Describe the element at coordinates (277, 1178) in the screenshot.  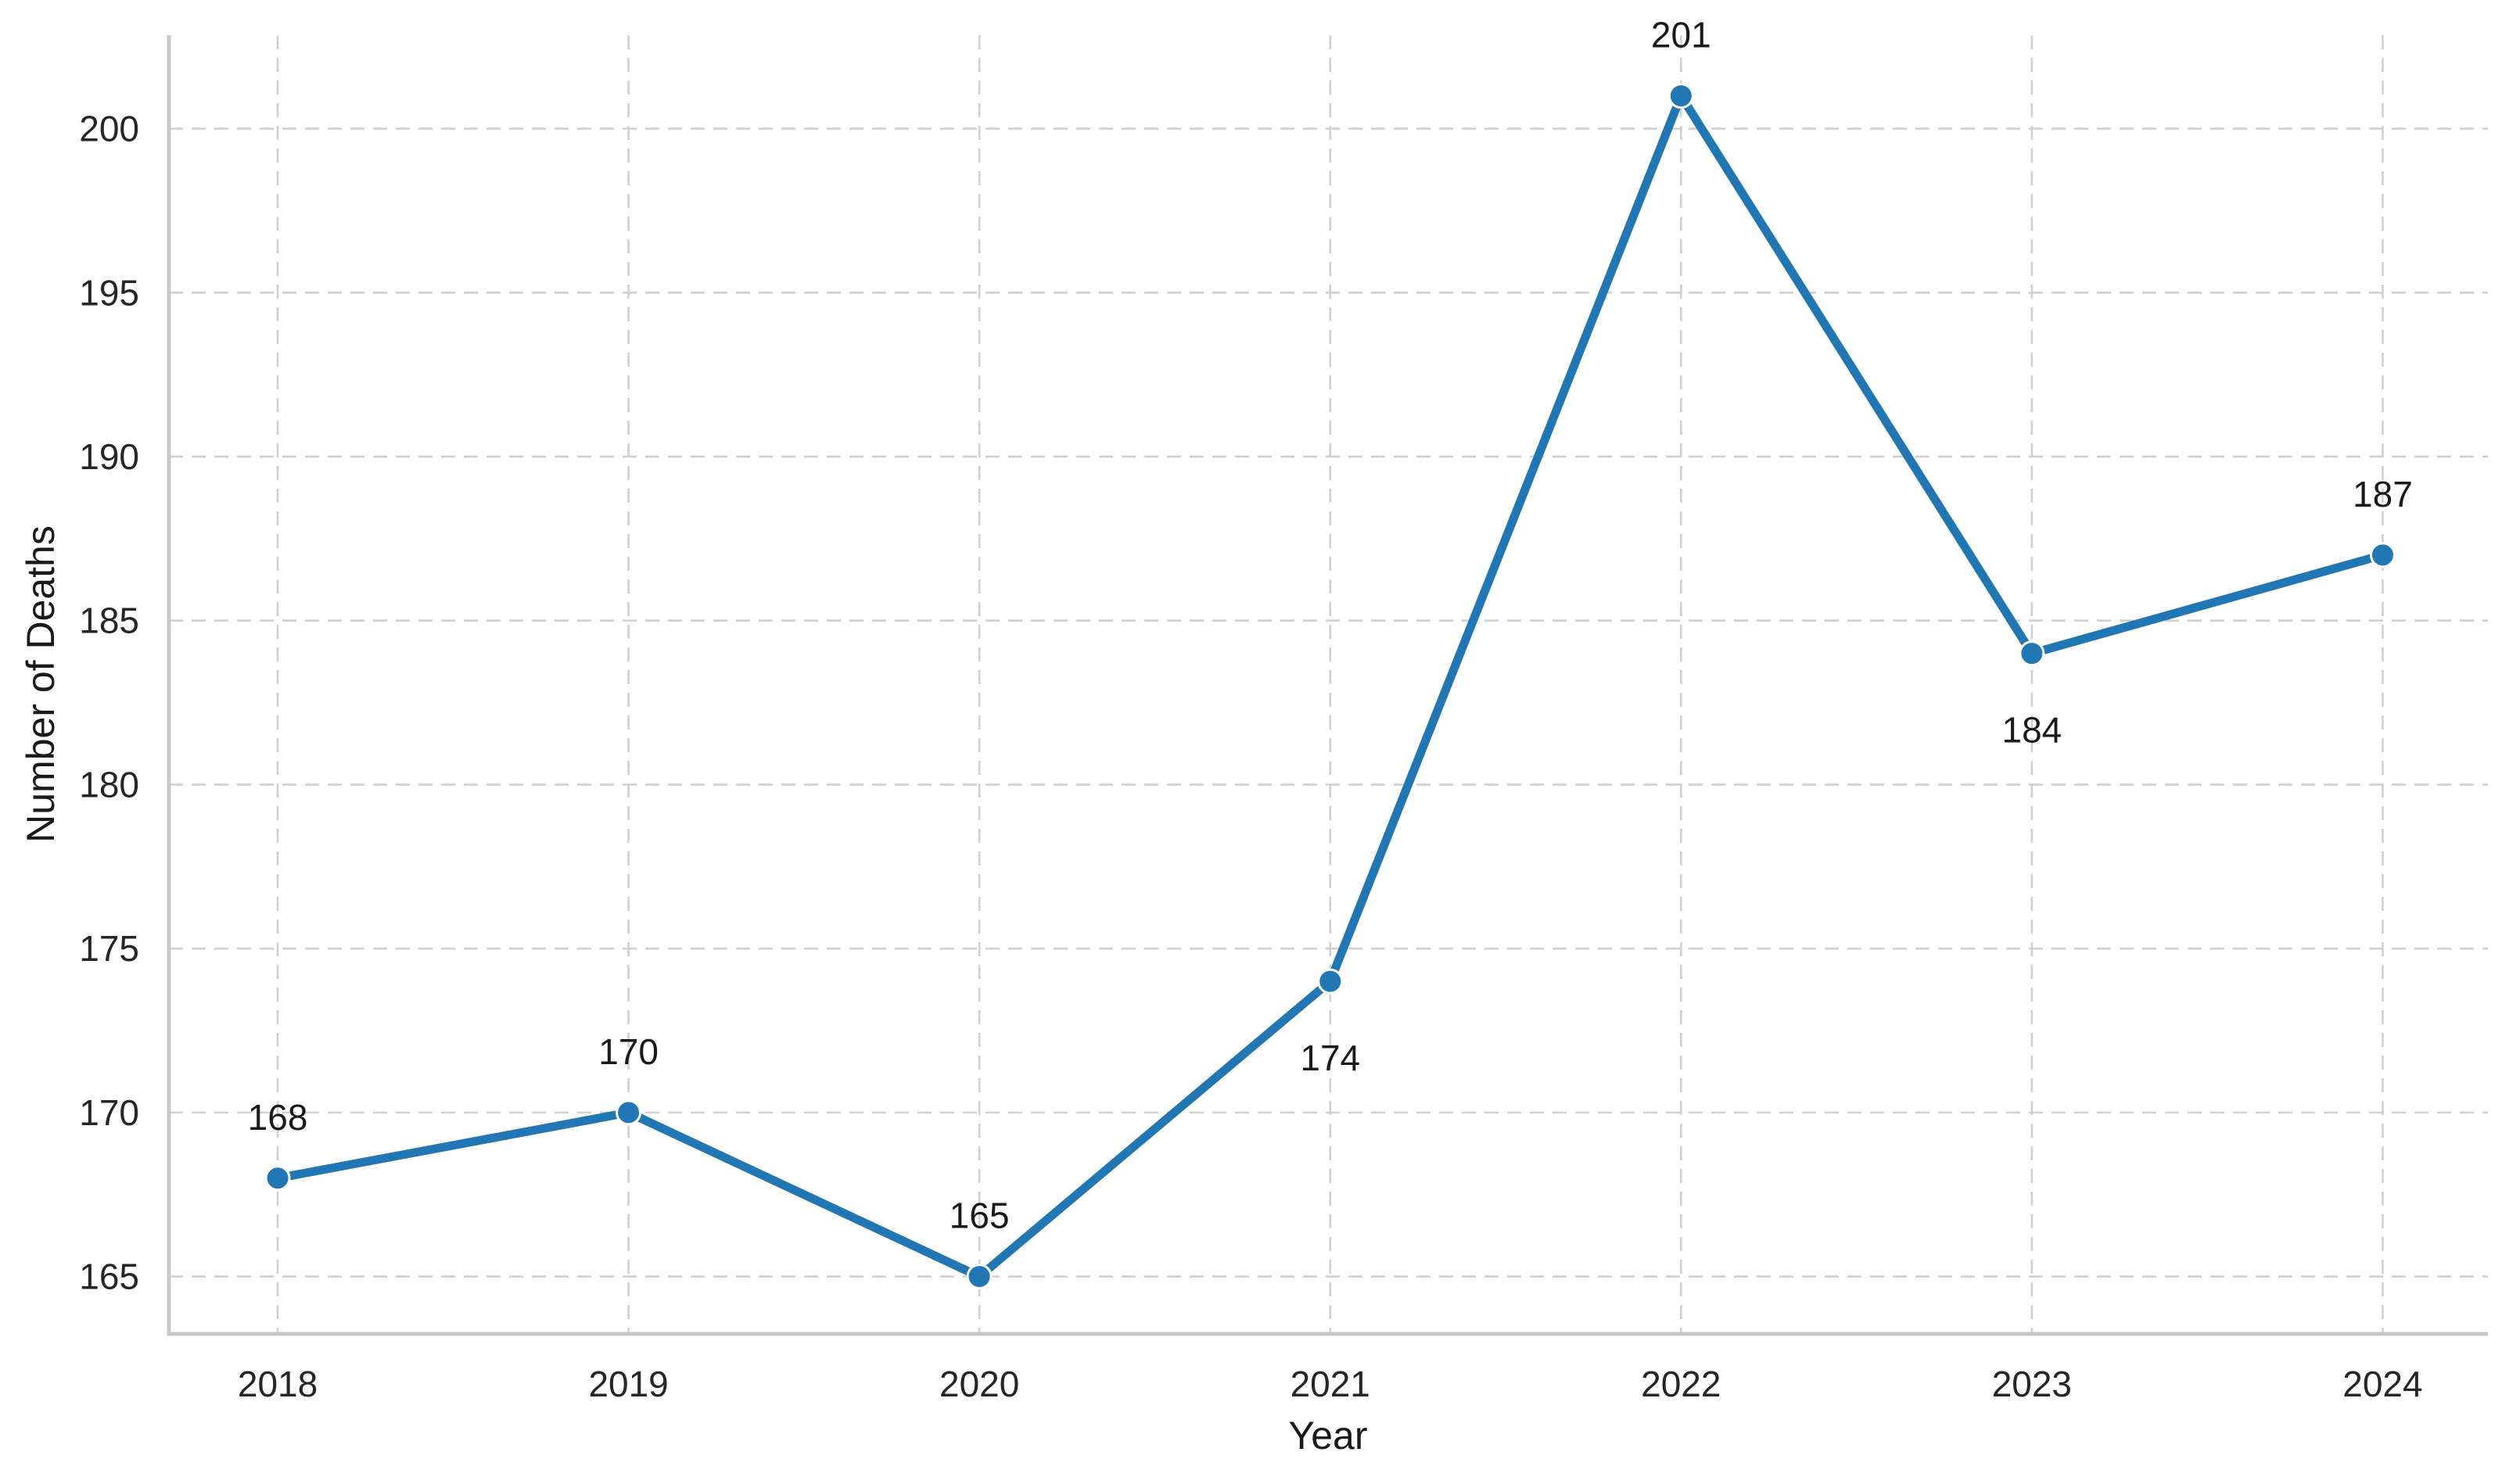
I see `data-point-2018` at that location.